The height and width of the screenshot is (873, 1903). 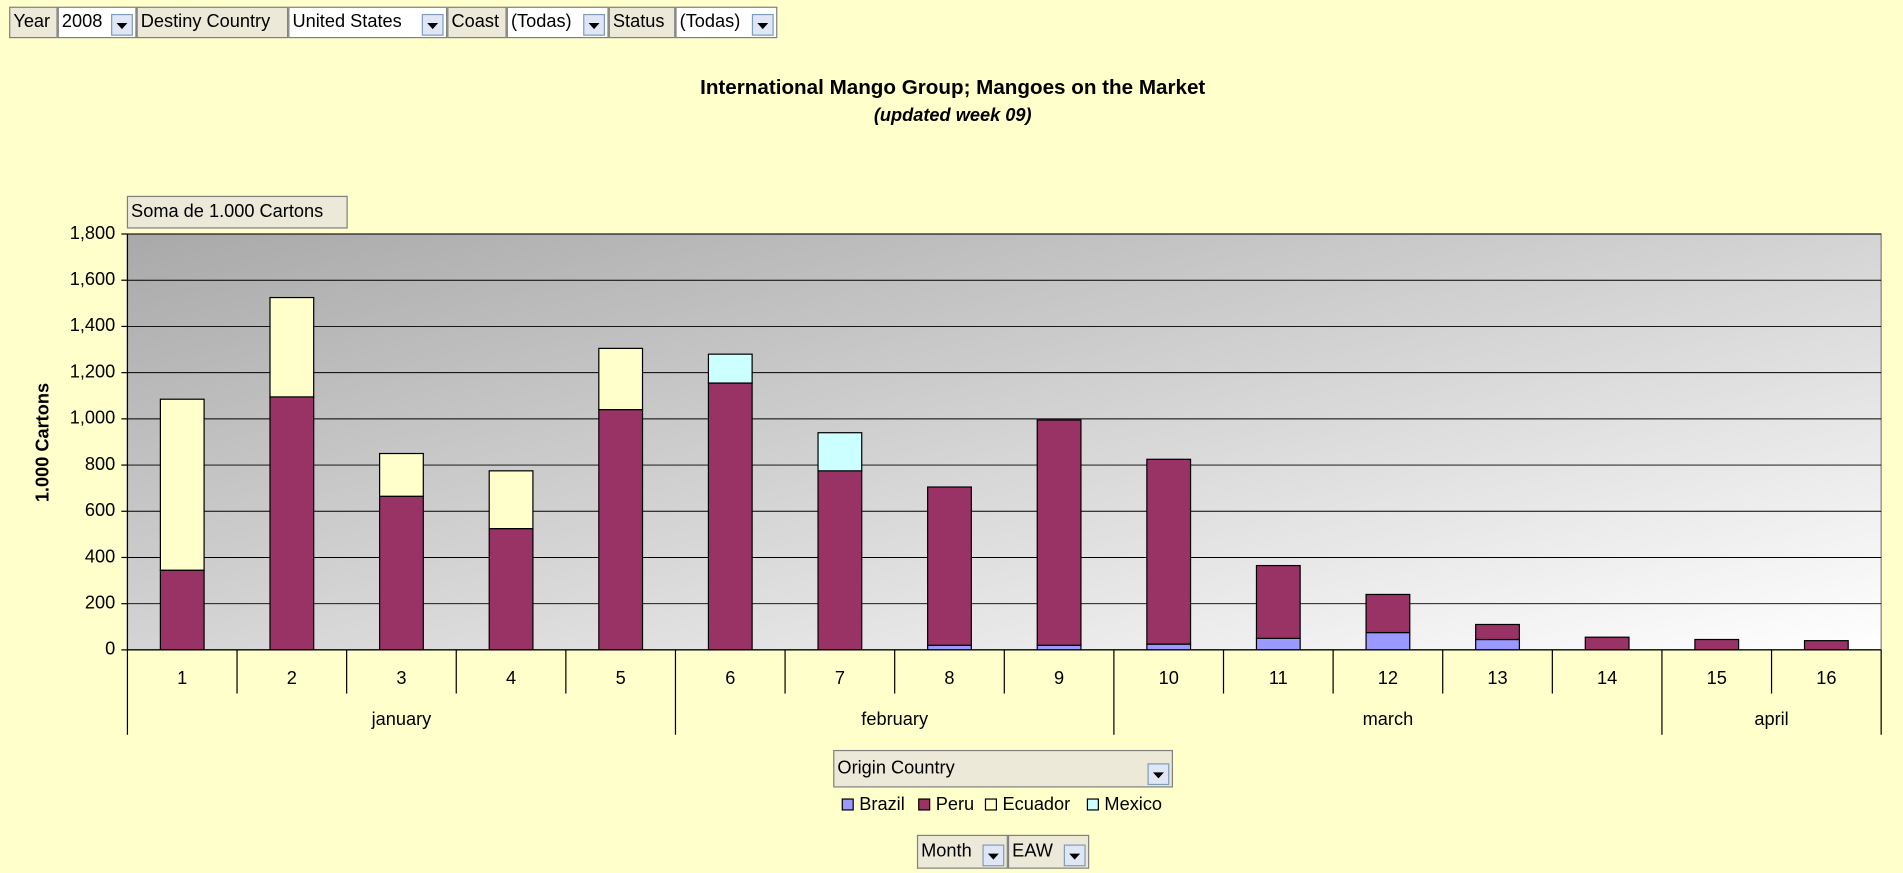 I want to click on filter-value-box, so click(x=368, y=22).